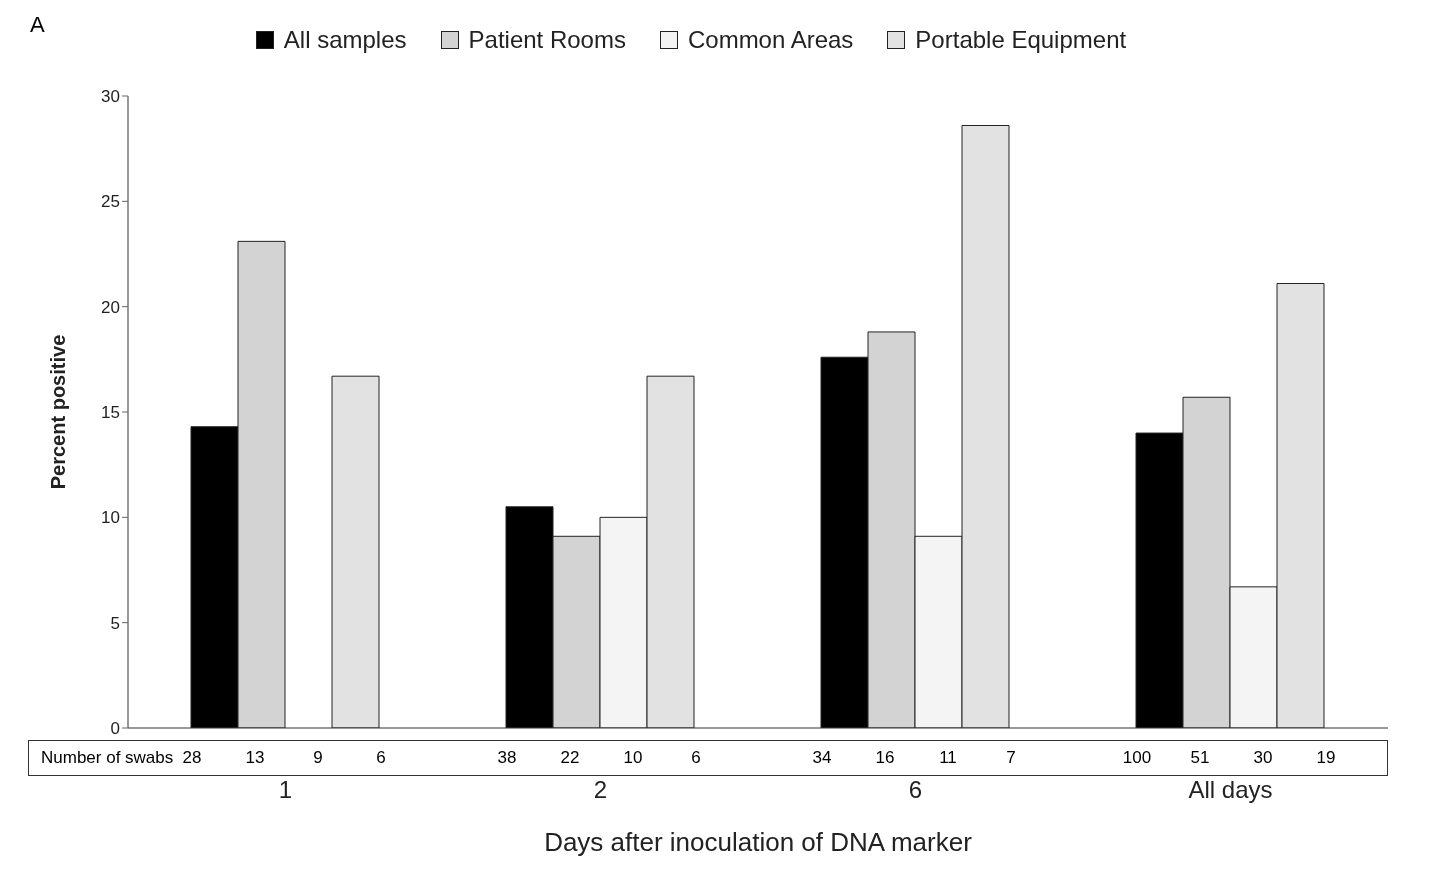 The height and width of the screenshot is (877, 1434). Describe the element at coordinates (355, 551) in the screenshot. I see `bar` at that location.